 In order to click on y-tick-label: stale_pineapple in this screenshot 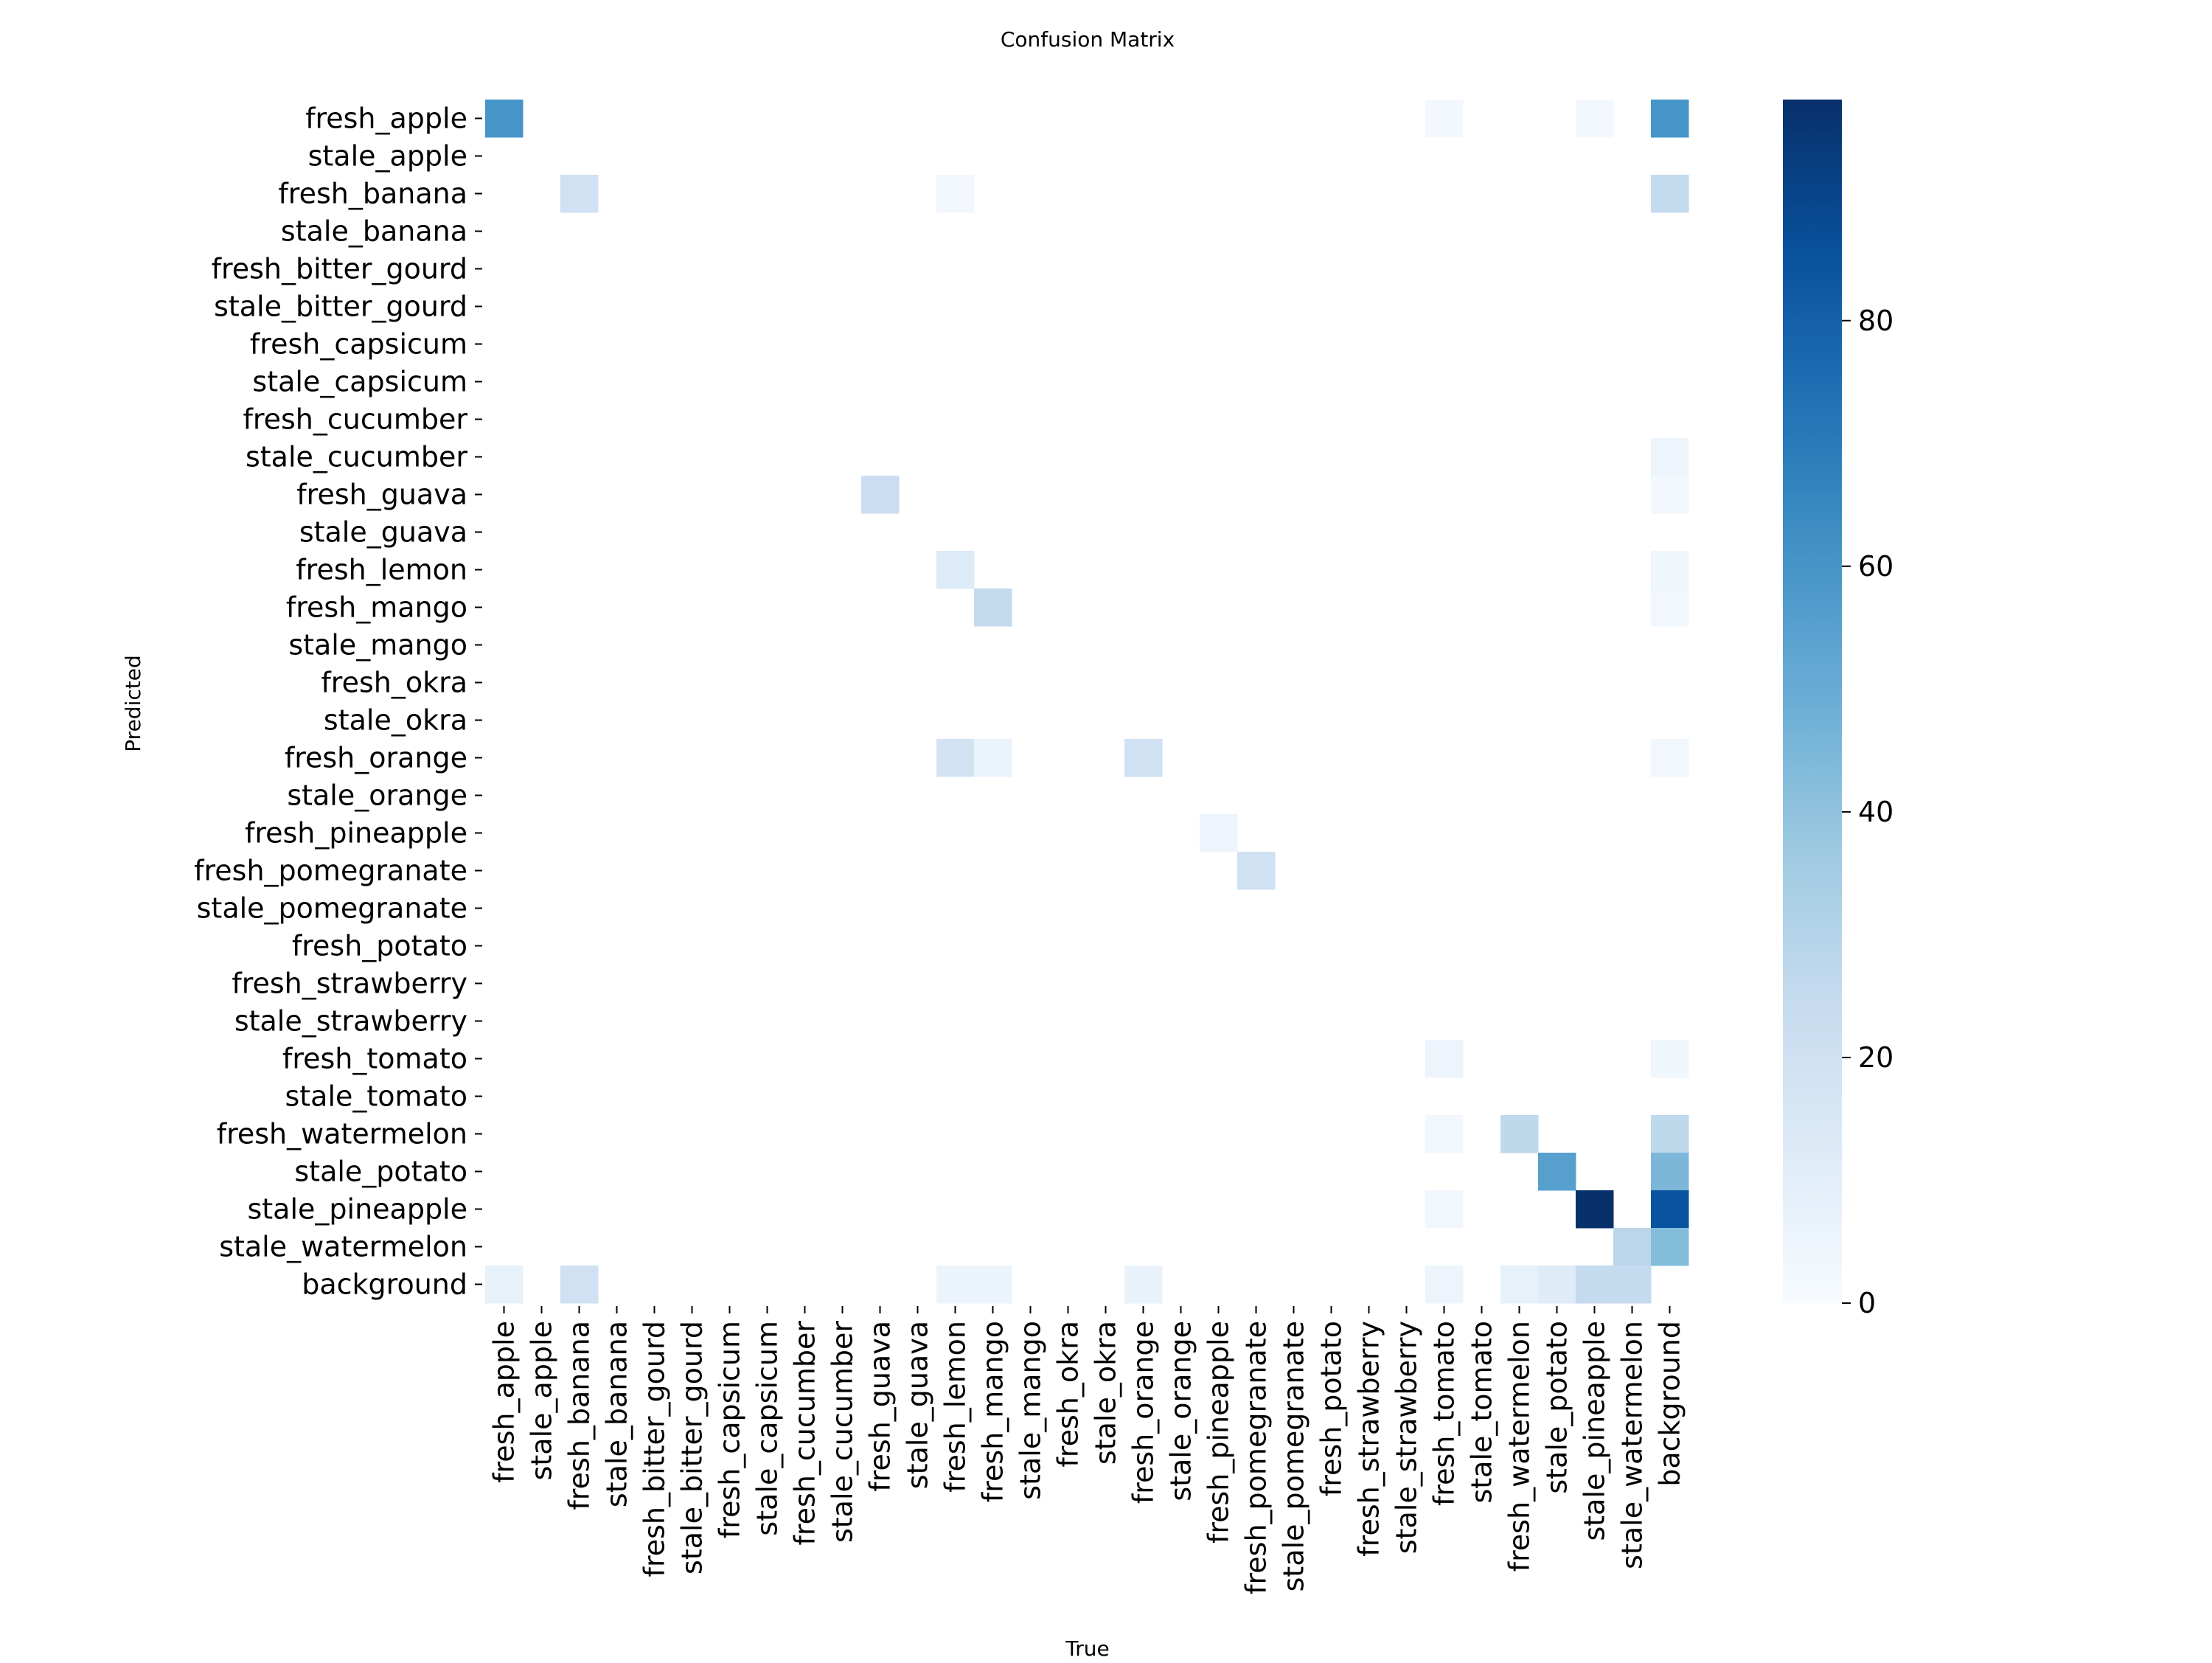, I will do `click(357, 1209)`.